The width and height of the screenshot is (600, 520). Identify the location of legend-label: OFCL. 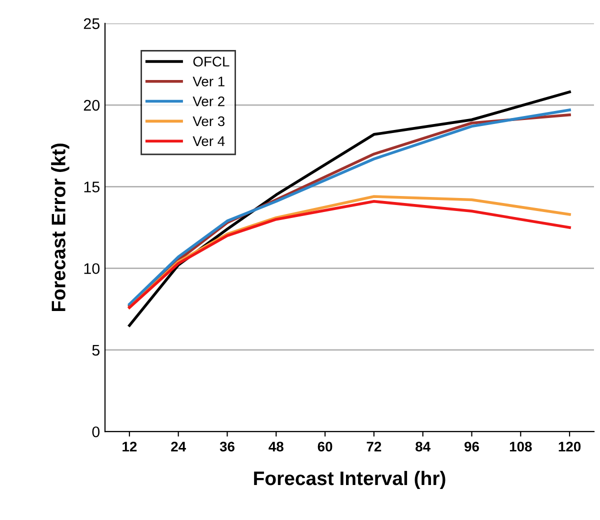
(211, 61).